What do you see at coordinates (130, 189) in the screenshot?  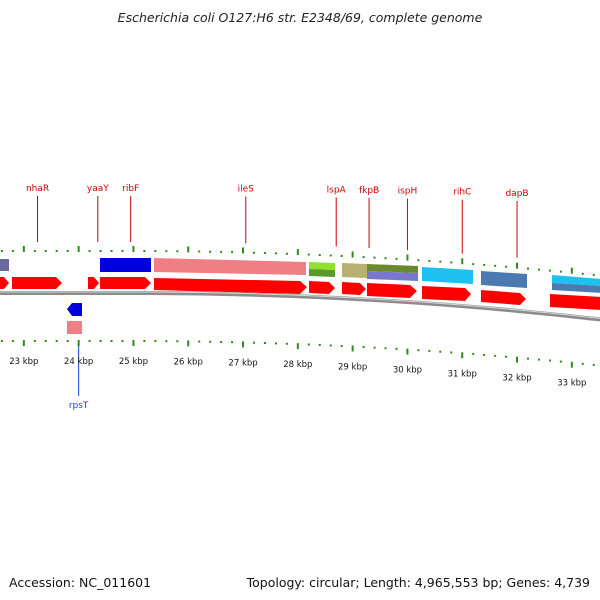 I see `gene-label: ribF` at bounding box center [130, 189].